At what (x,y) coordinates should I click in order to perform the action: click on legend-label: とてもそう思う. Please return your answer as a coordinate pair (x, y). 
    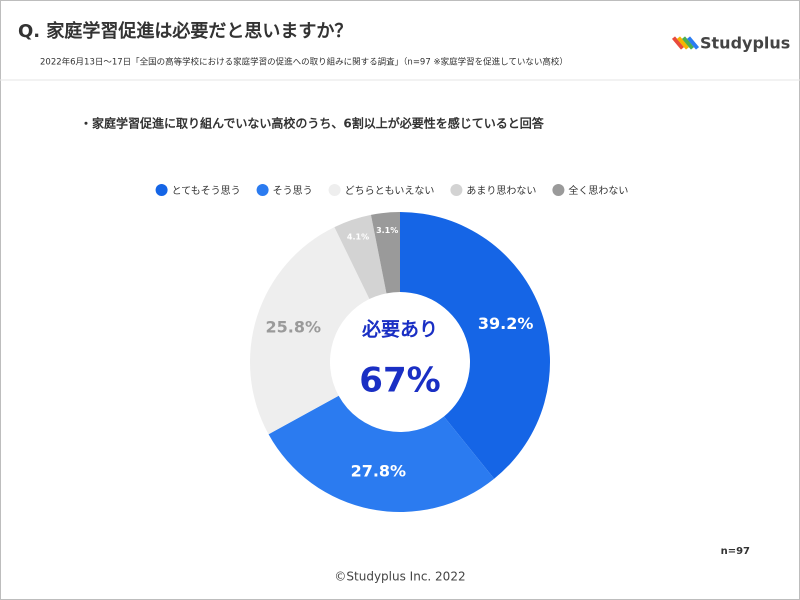
    Looking at the image, I should click on (206, 191).